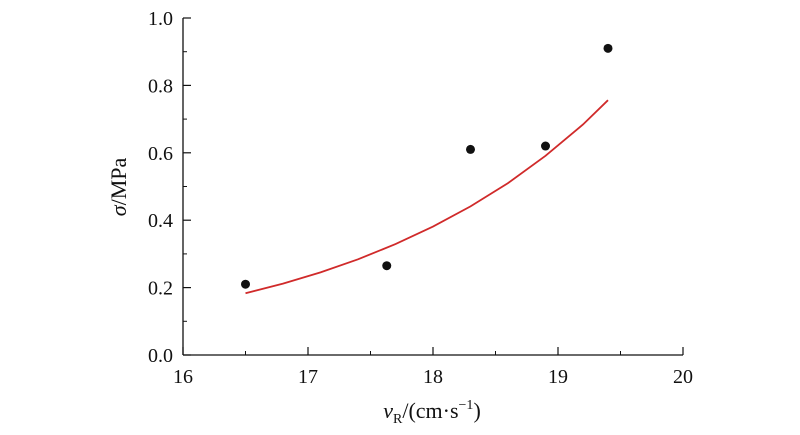 The height and width of the screenshot is (435, 800). I want to click on x-tick-label: 16, so click(183, 377).